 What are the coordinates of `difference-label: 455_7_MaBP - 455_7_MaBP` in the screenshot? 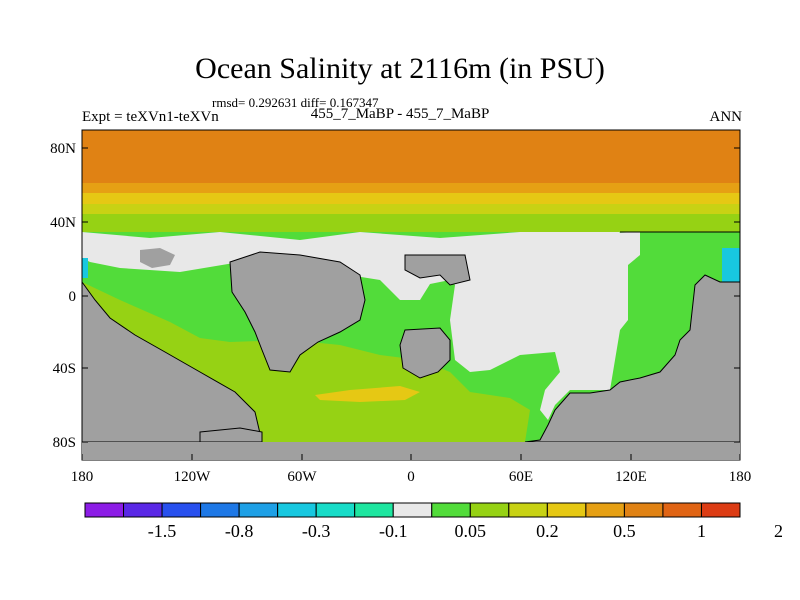 It's located at (400, 114).